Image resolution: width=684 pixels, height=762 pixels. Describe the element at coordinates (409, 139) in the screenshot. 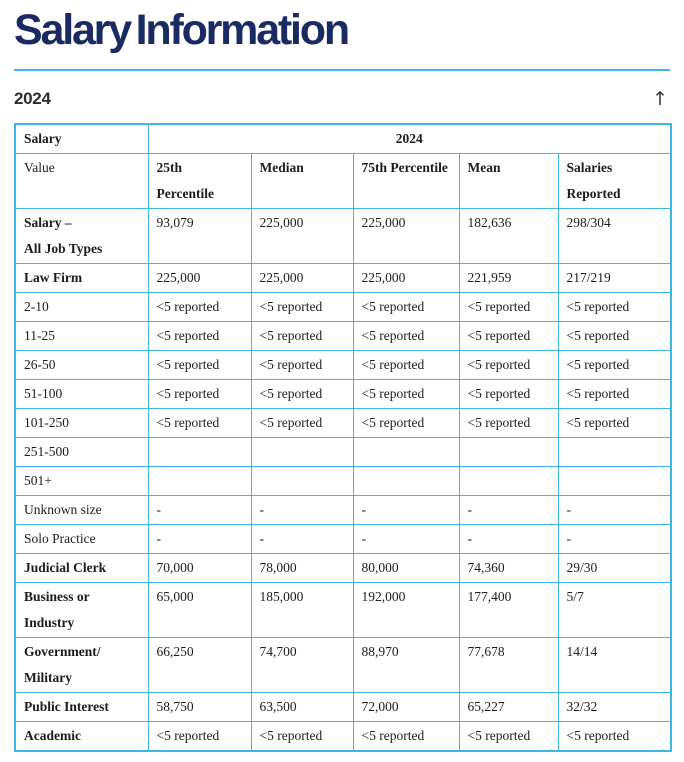

I see `year-header: 2024` at that location.